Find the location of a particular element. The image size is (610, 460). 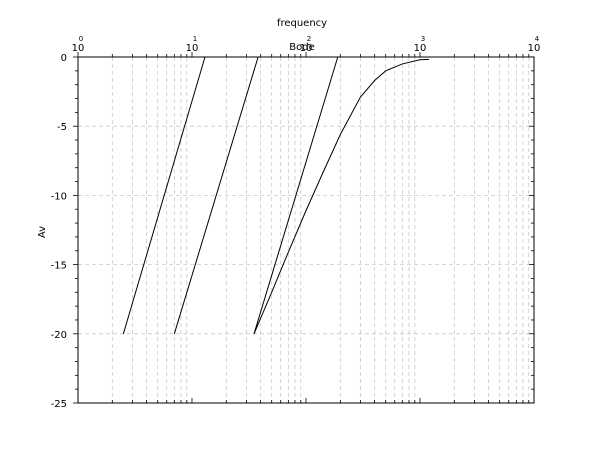

x-tick-exponent: 2 is located at coordinates (309, 39).